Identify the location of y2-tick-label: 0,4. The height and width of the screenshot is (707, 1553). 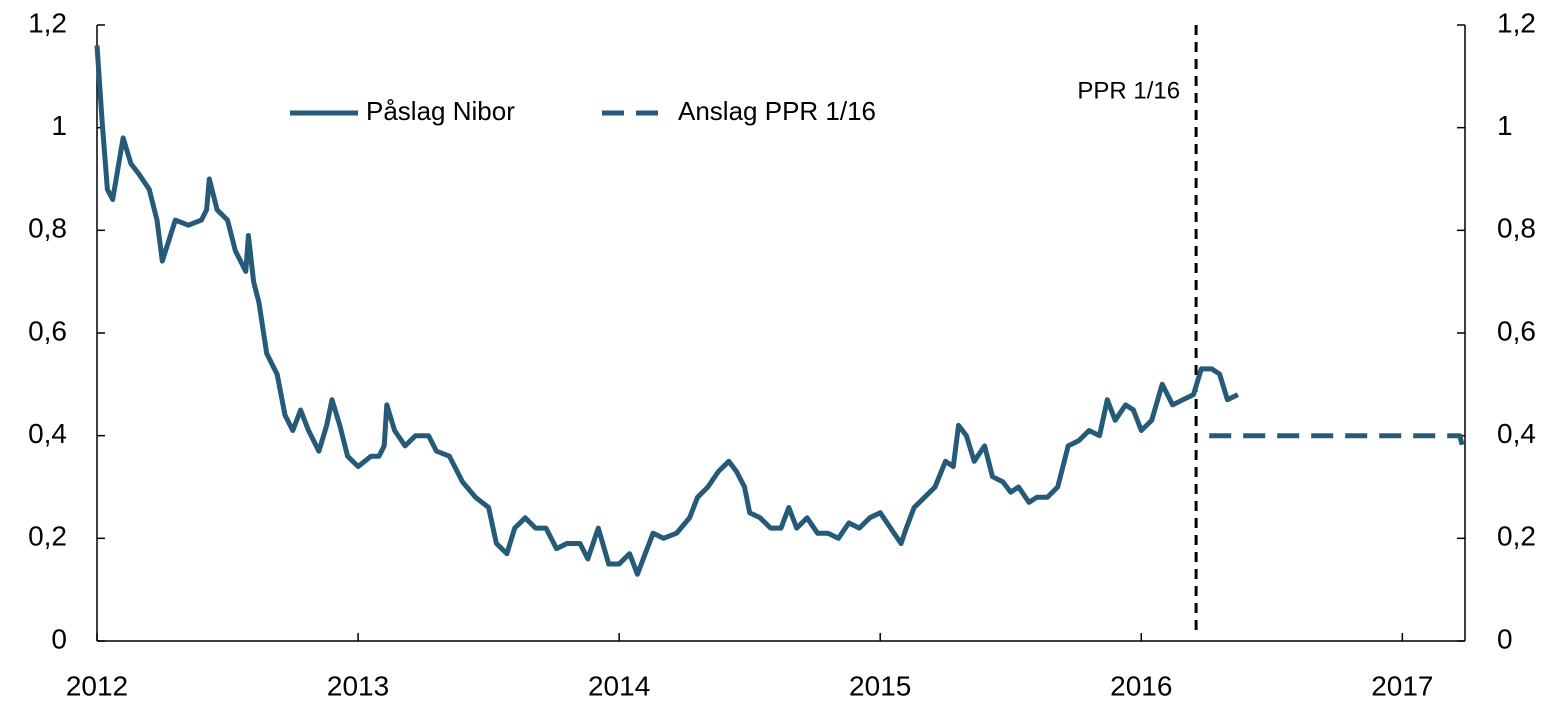
(1516, 433).